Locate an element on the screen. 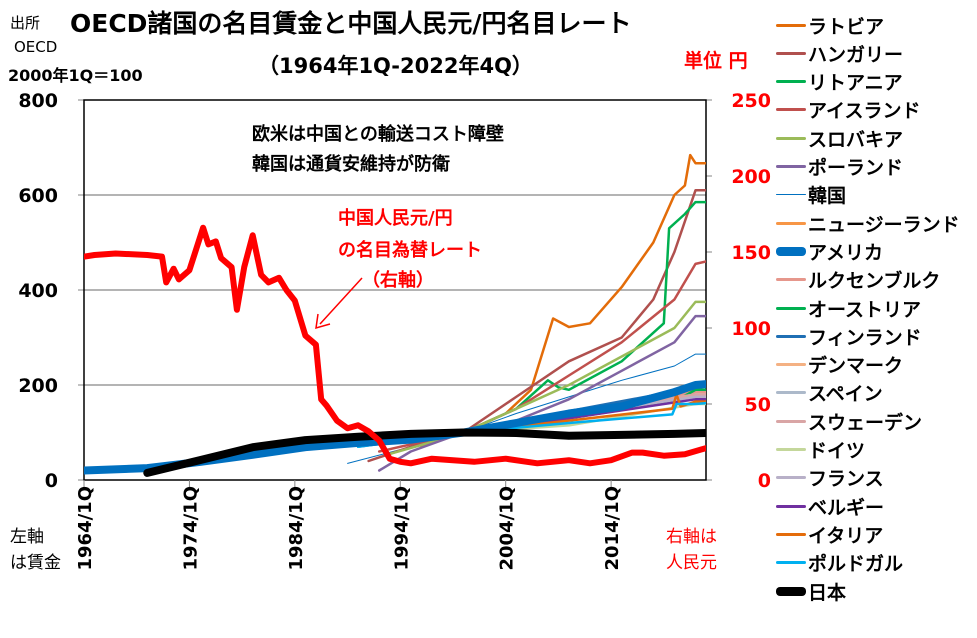 The height and width of the screenshot is (638, 977). legend-item: ラトビア is located at coordinates (830, 25).